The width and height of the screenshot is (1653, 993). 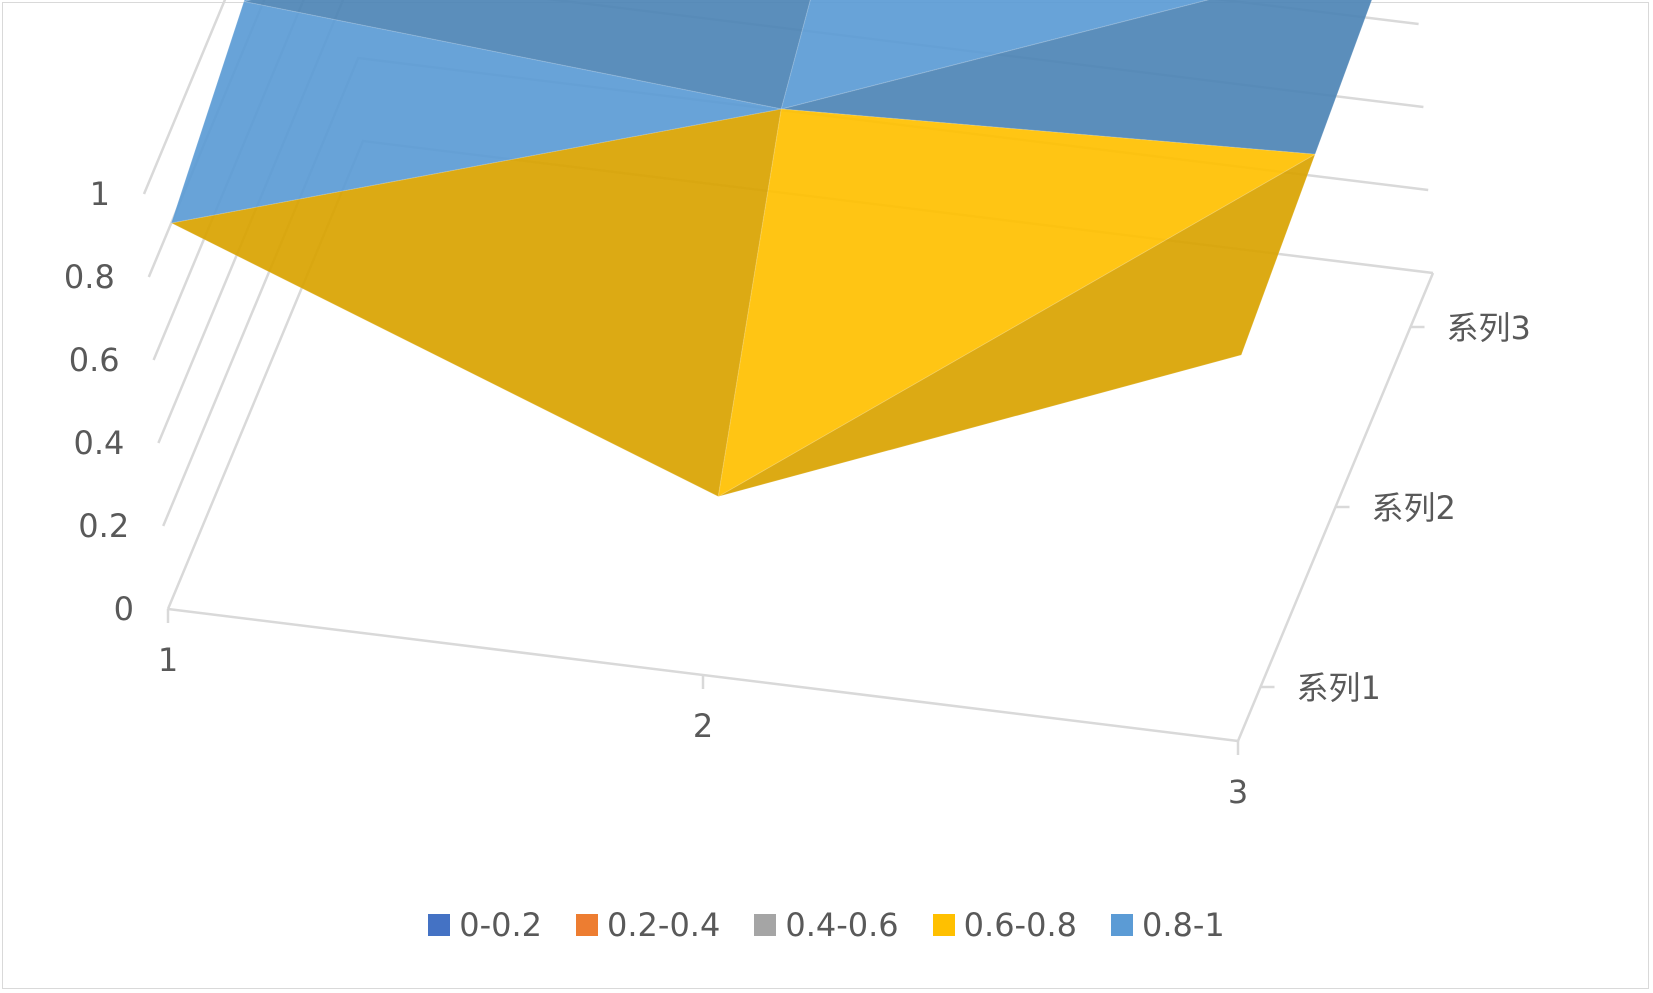 I want to click on category-tick-label: 2, so click(x=703, y=726).